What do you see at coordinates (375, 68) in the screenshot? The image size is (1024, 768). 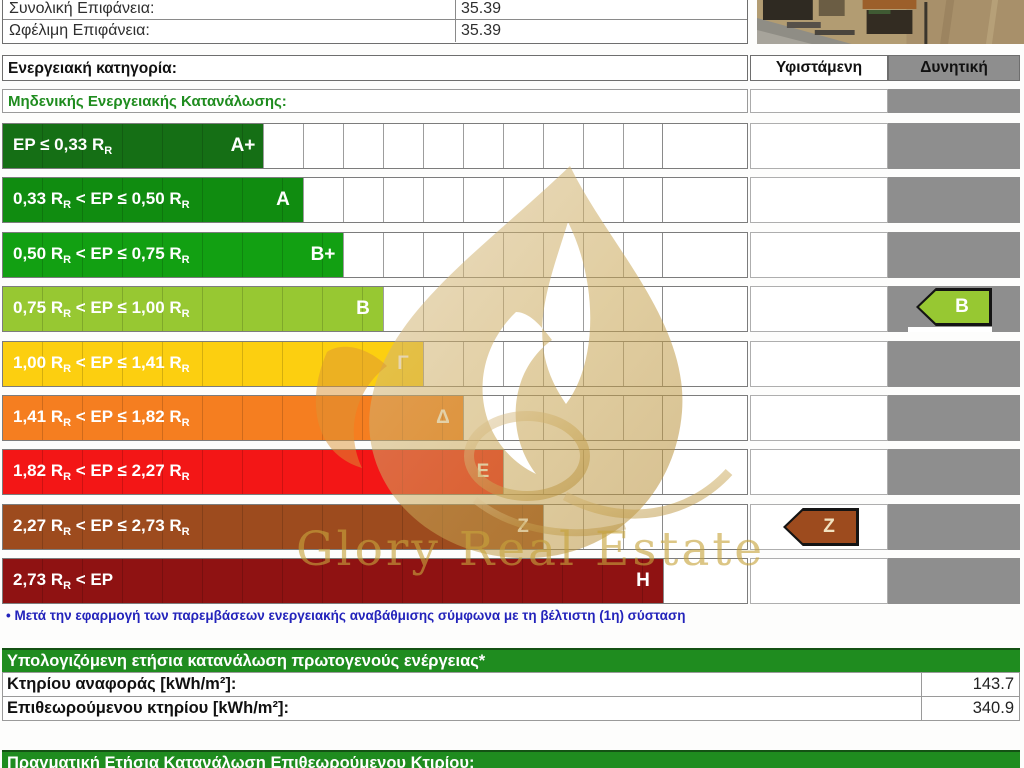 I see `category-title: Ενεργειακή κατηγορία:` at bounding box center [375, 68].